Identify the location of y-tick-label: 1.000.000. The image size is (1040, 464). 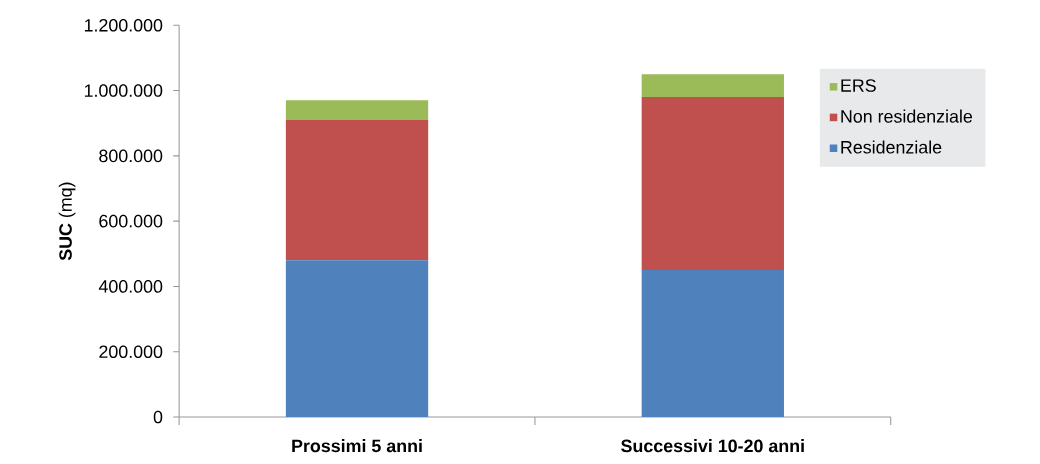
(123, 90).